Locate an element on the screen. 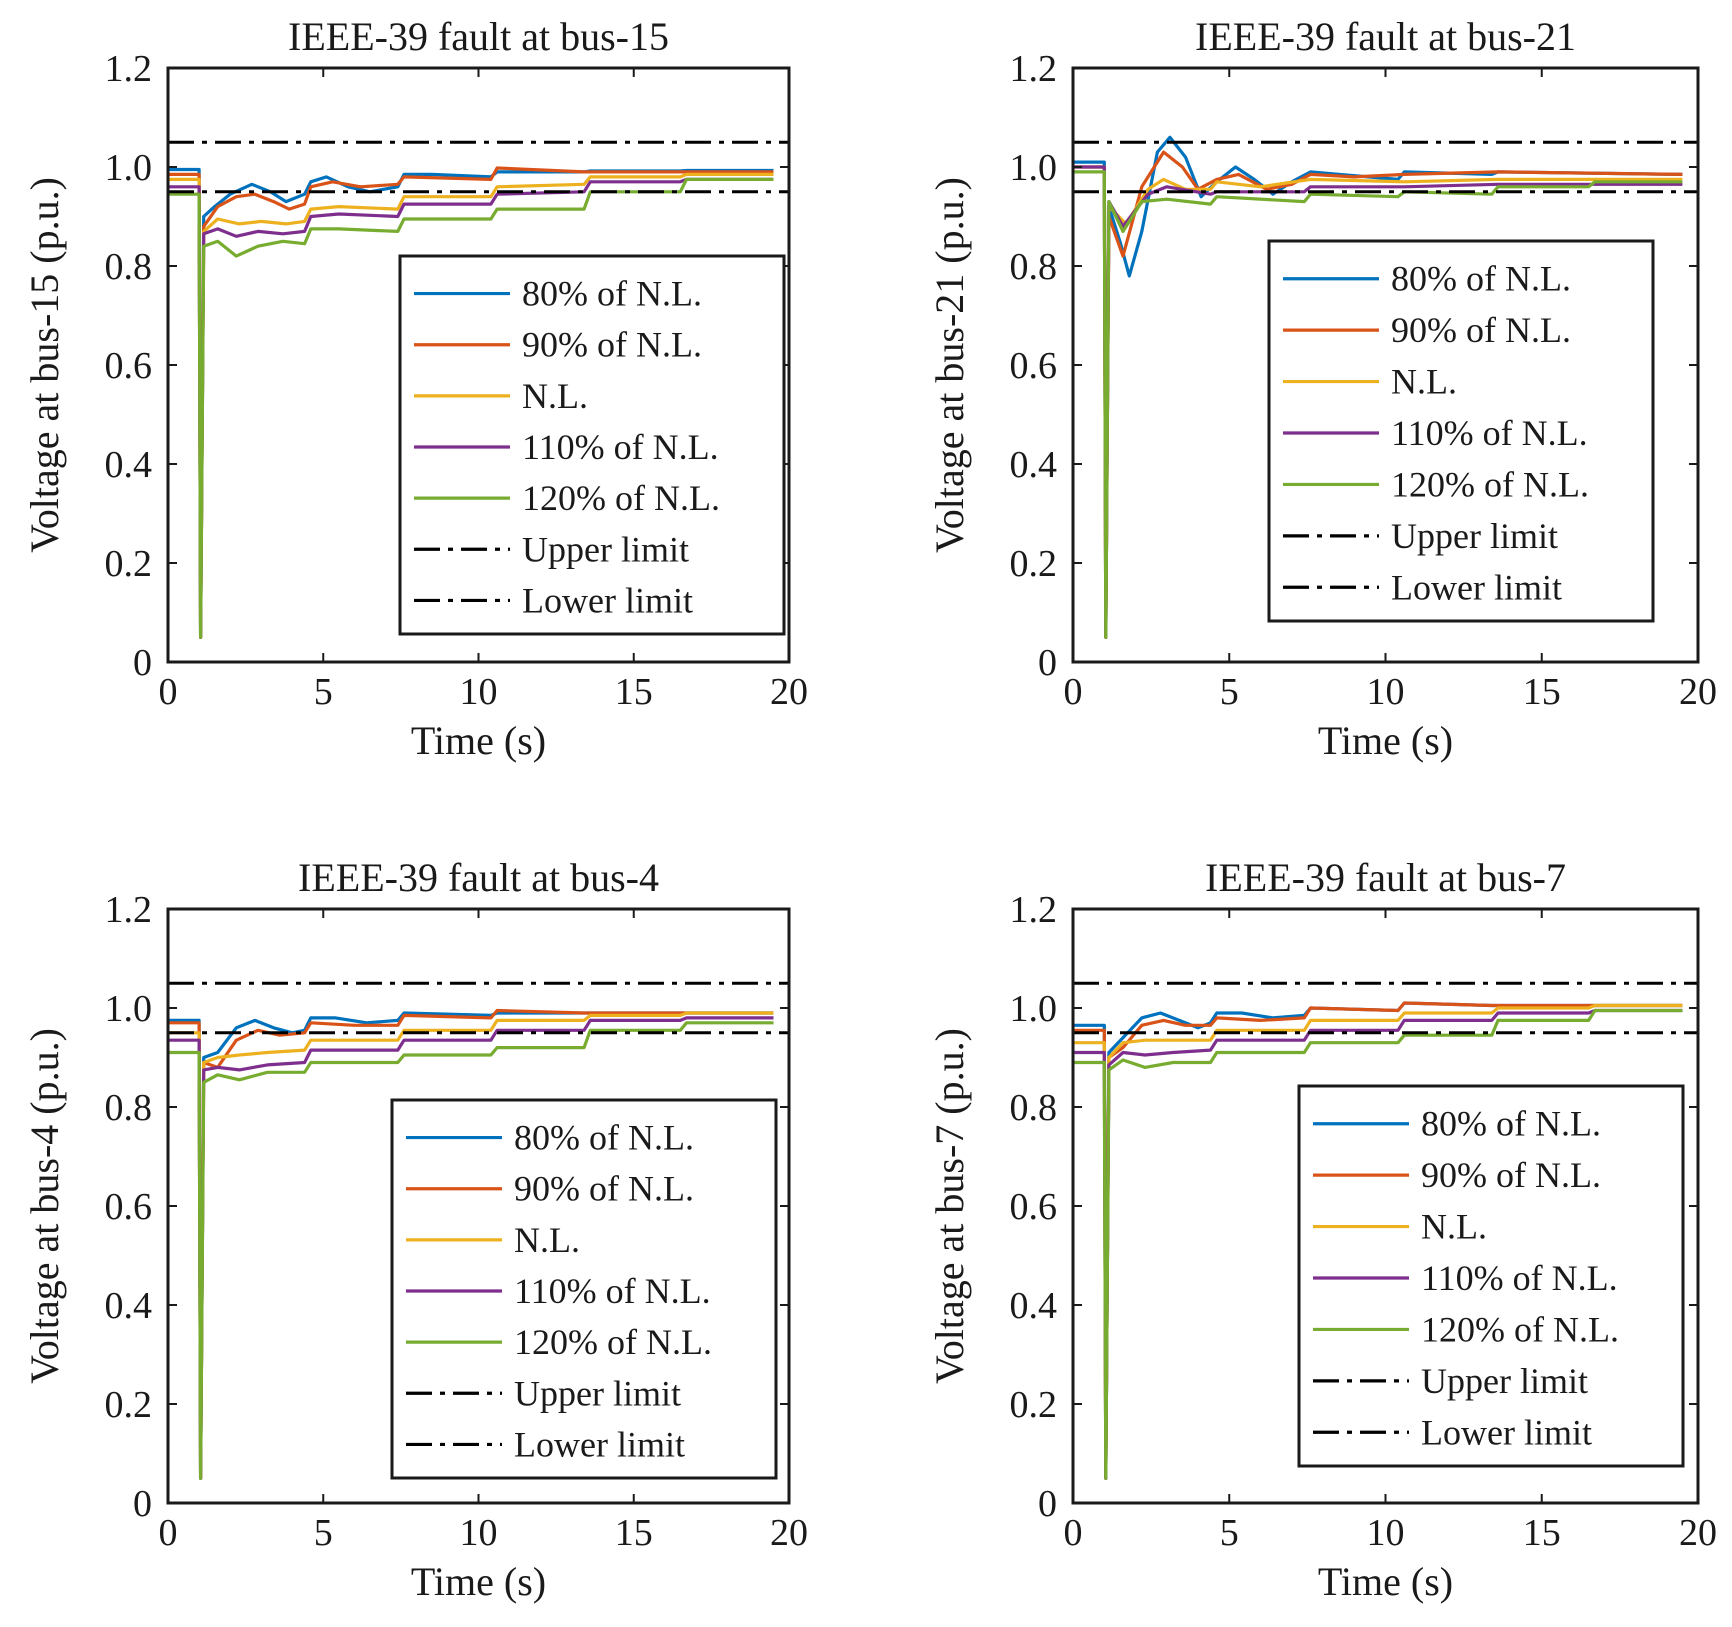 This screenshot has width=1732, height=1627. y-axis-label: Voltage at bus-4 (p.u.) is located at coordinates (44, 1206).